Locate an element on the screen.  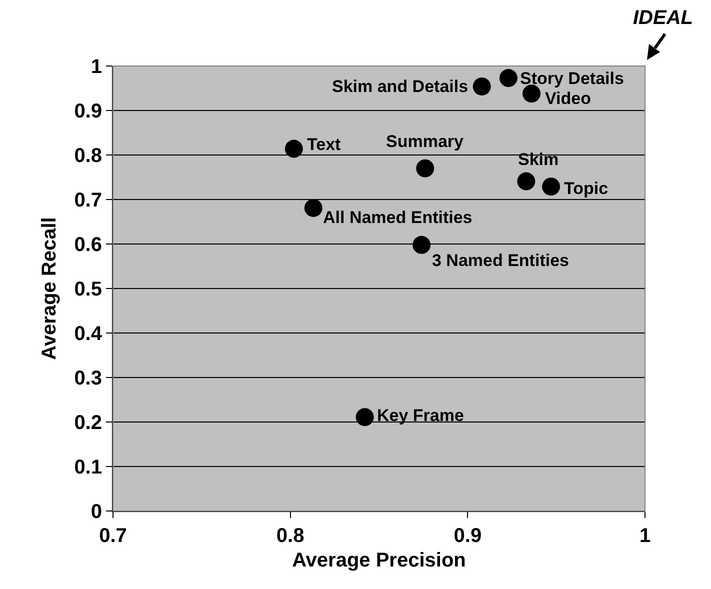
y-tick-label: 0.3 is located at coordinates (88, 379).